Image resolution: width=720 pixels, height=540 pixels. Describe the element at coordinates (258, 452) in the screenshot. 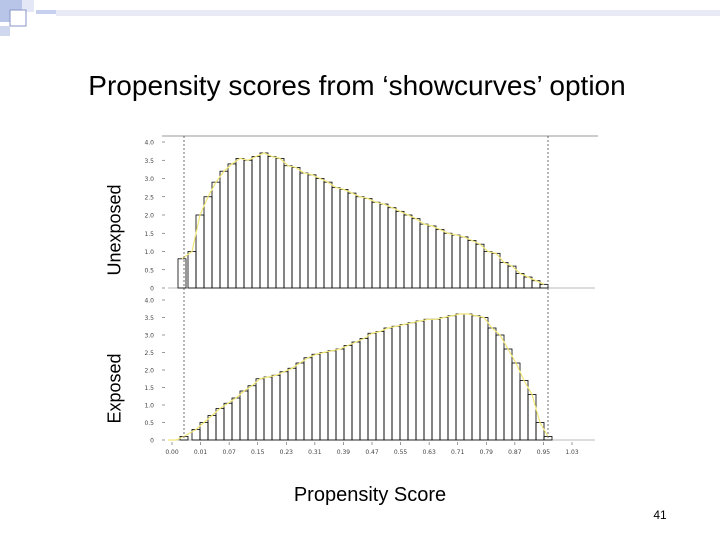

I see `x-tick-label: 0.15` at that location.